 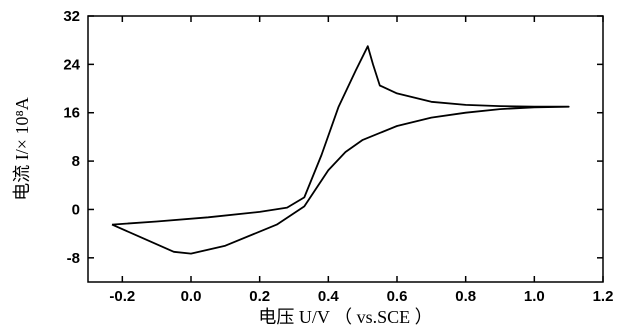 What do you see at coordinates (76, 209) in the screenshot?
I see `y-tick-label: 0` at bounding box center [76, 209].